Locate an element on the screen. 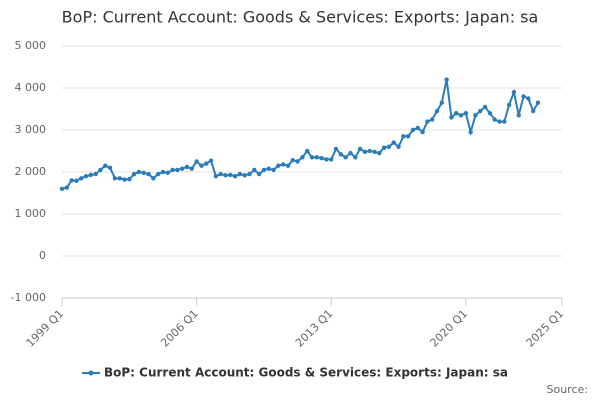 The image size is (600, 400). y-tick-label: 2 000 is located at coordinates (31, 171).